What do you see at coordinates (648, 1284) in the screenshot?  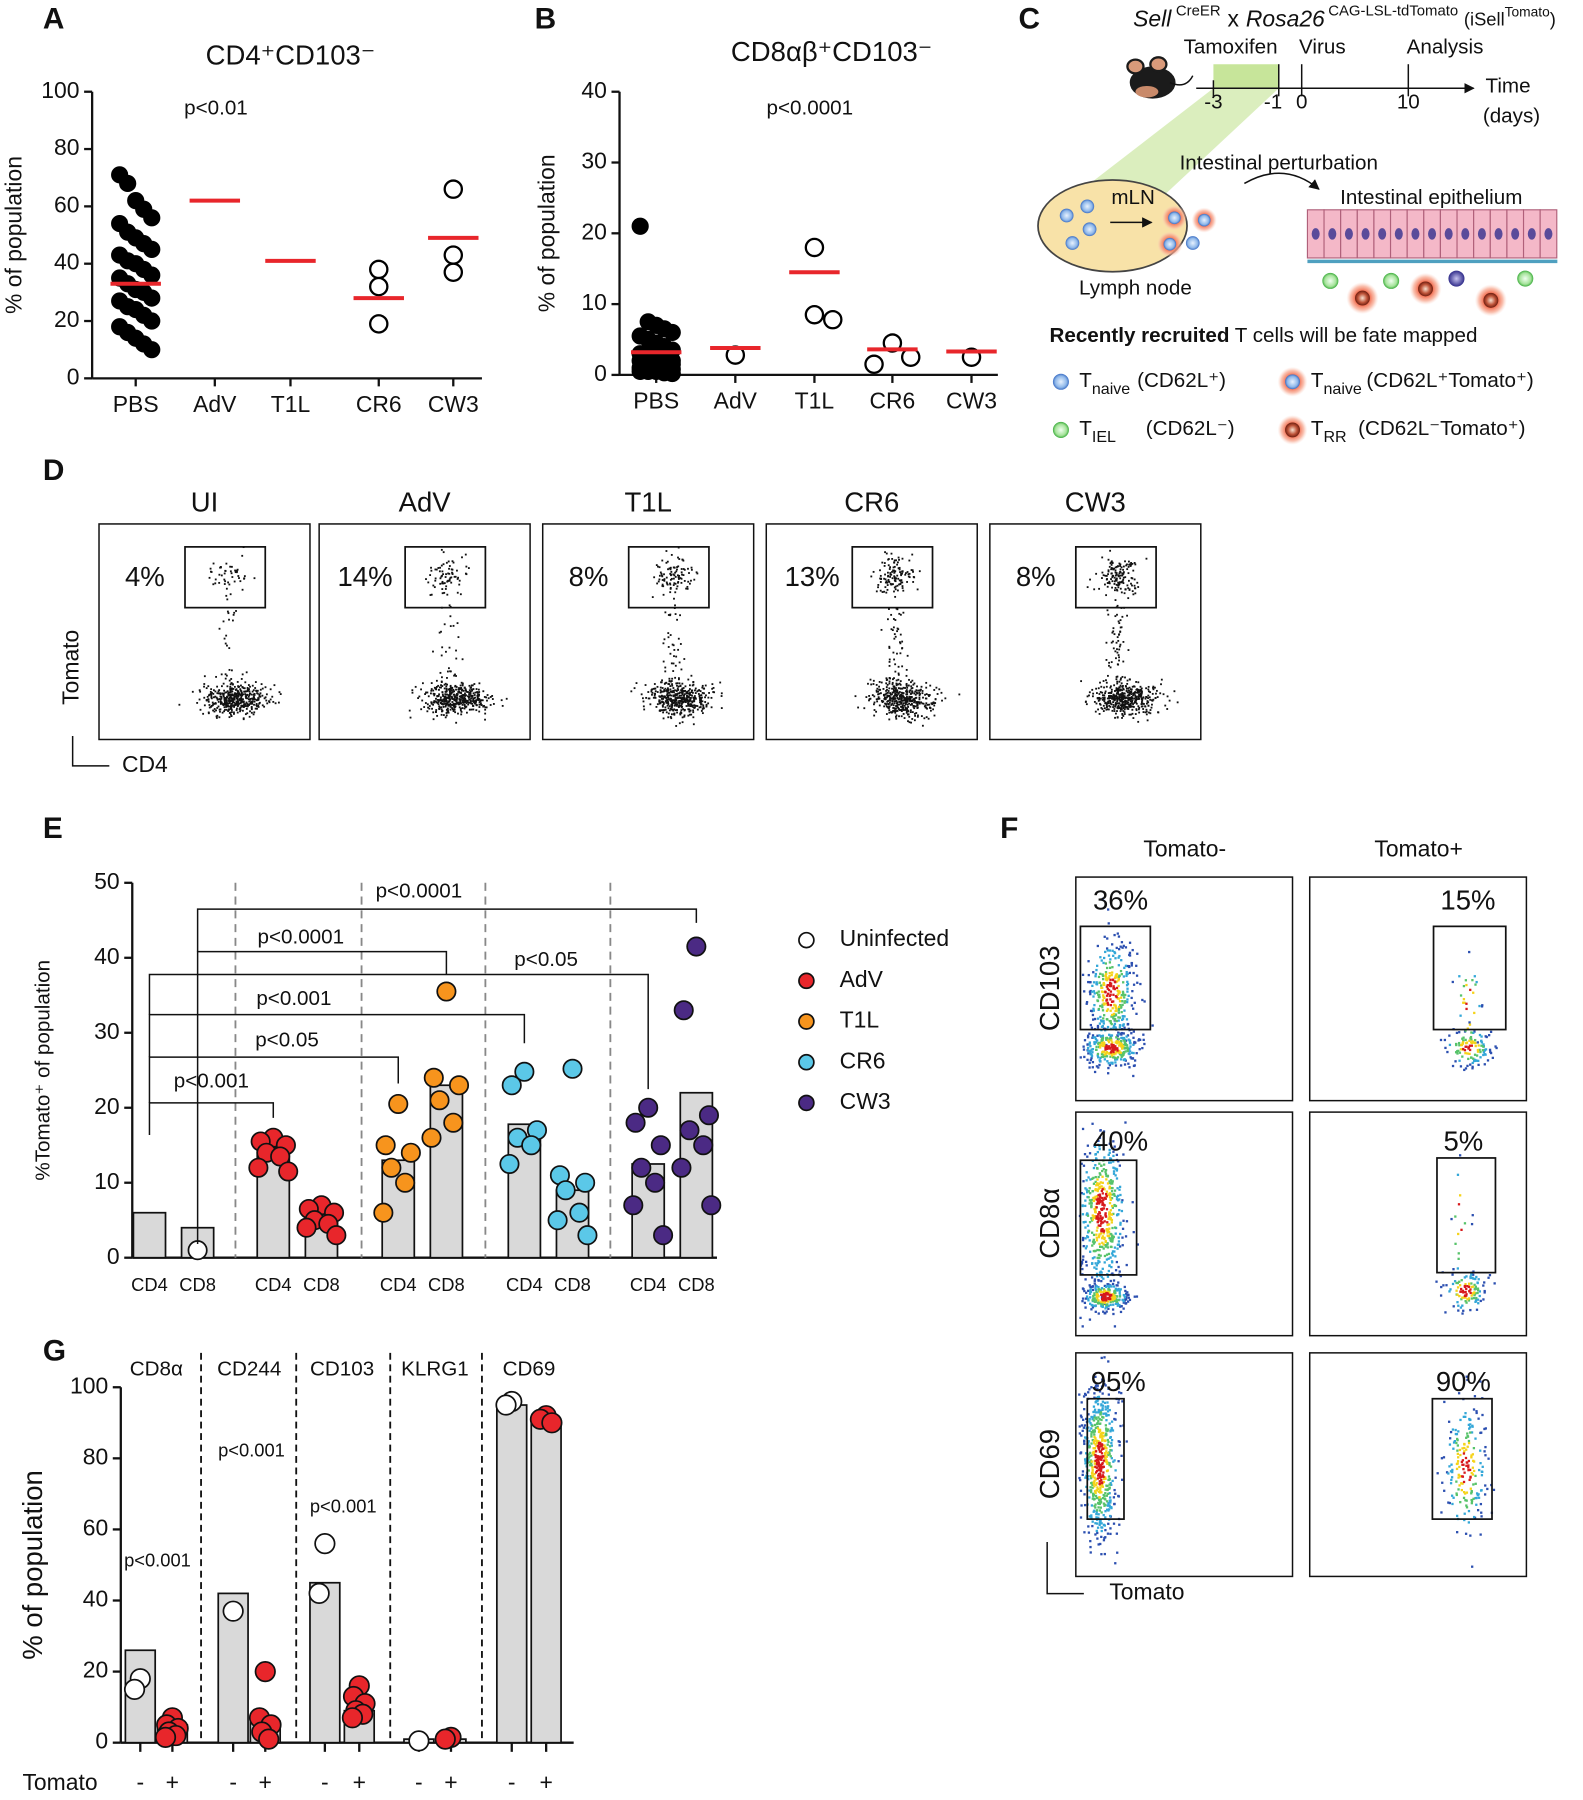 I see `x-tick-label: CD4` at bounding box center [648, 1284].